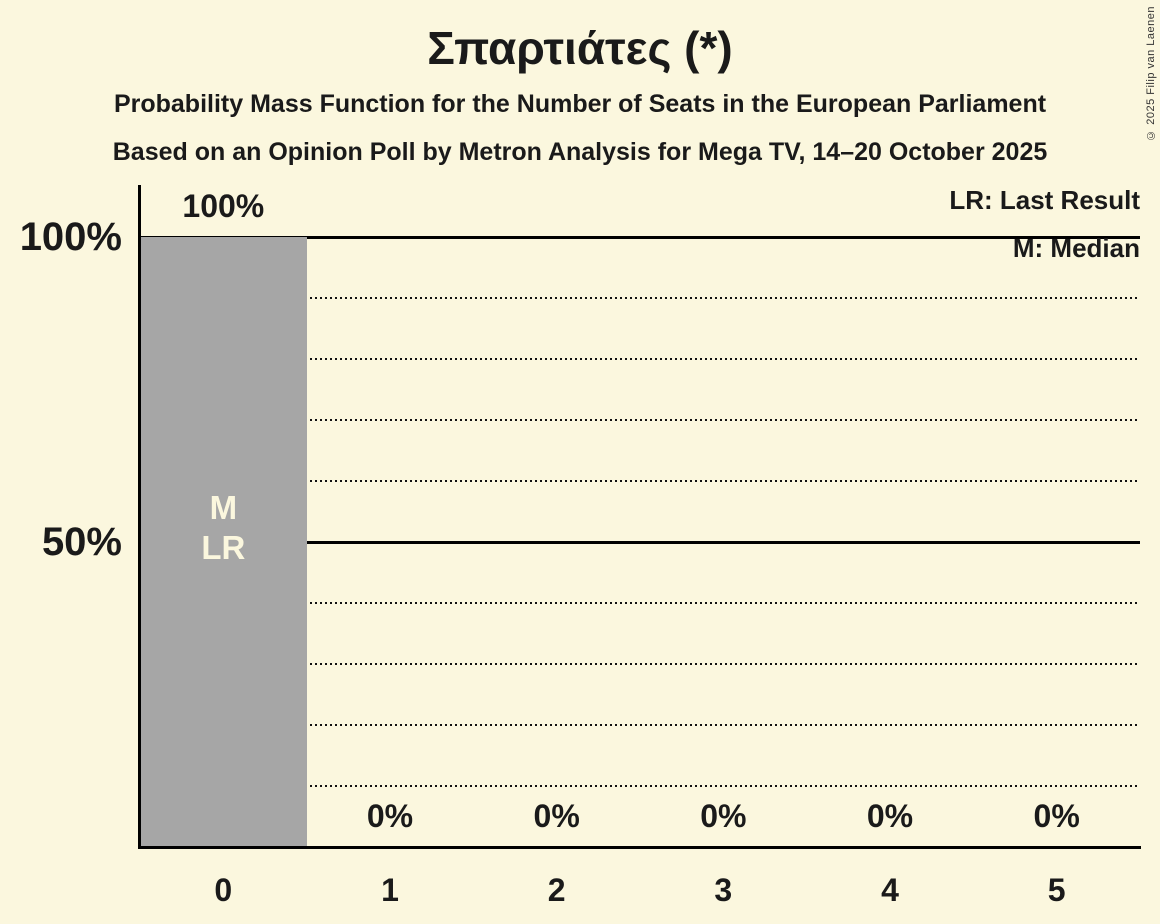 The height and width of the screenshot is (924, 1160). What do you see at coordinates (640, 420) in the screenshot?
I see `gridline-dotted-70pct` at bounding box center [640, 420].